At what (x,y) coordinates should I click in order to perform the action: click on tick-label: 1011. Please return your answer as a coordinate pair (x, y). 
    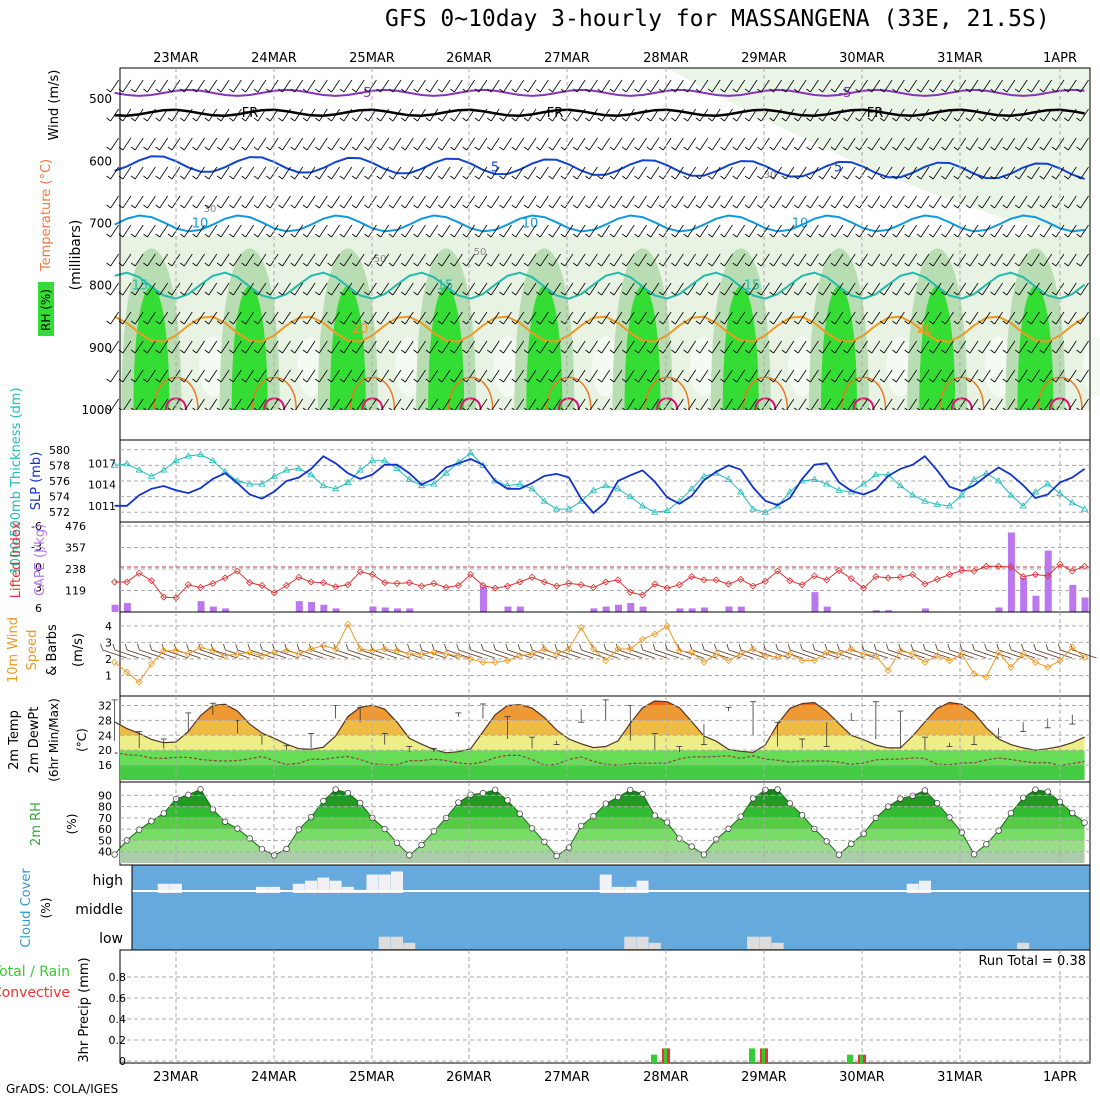
    Looking at the image, I should click on (102, 506).